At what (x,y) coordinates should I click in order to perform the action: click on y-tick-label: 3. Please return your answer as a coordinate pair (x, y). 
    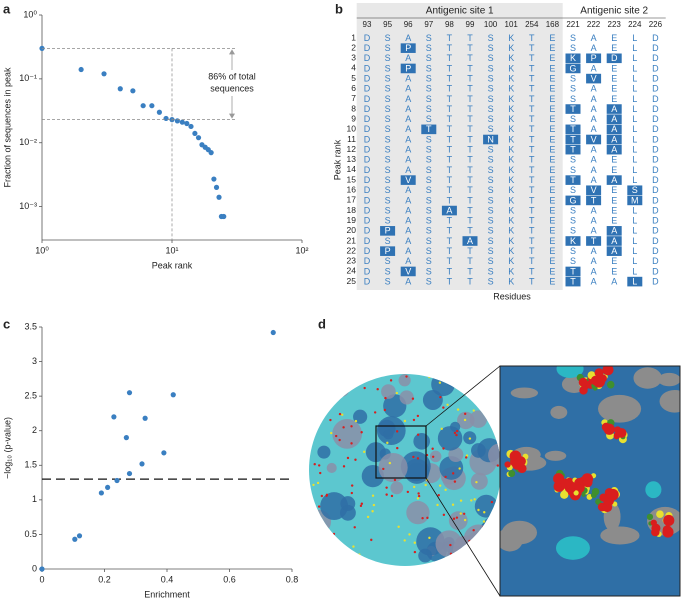
    Looking at the image, I should click on (34, 361).